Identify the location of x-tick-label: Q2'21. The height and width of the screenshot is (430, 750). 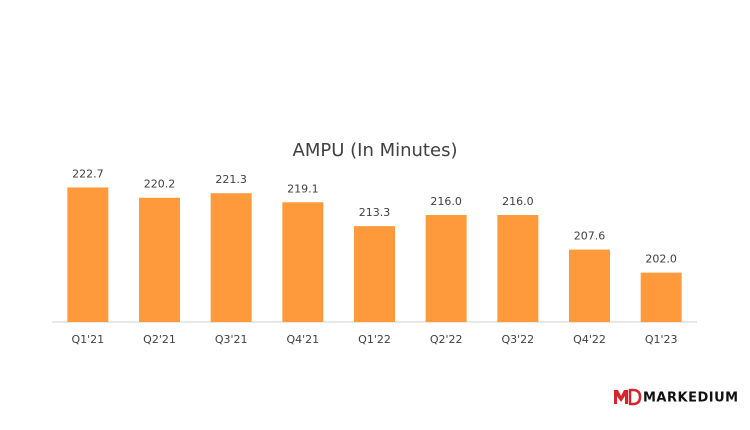
(159, 339).